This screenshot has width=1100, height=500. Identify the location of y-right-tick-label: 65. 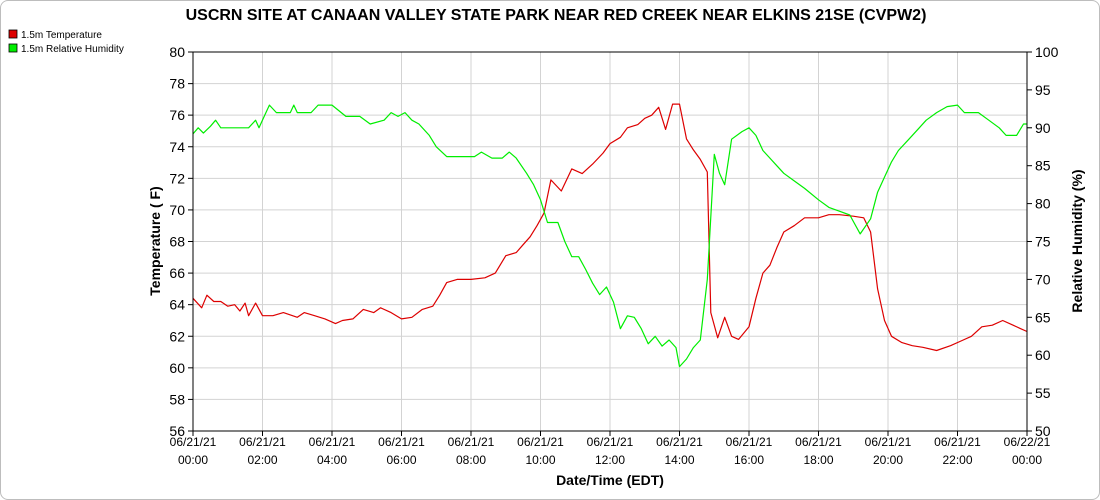
(1043, 317).